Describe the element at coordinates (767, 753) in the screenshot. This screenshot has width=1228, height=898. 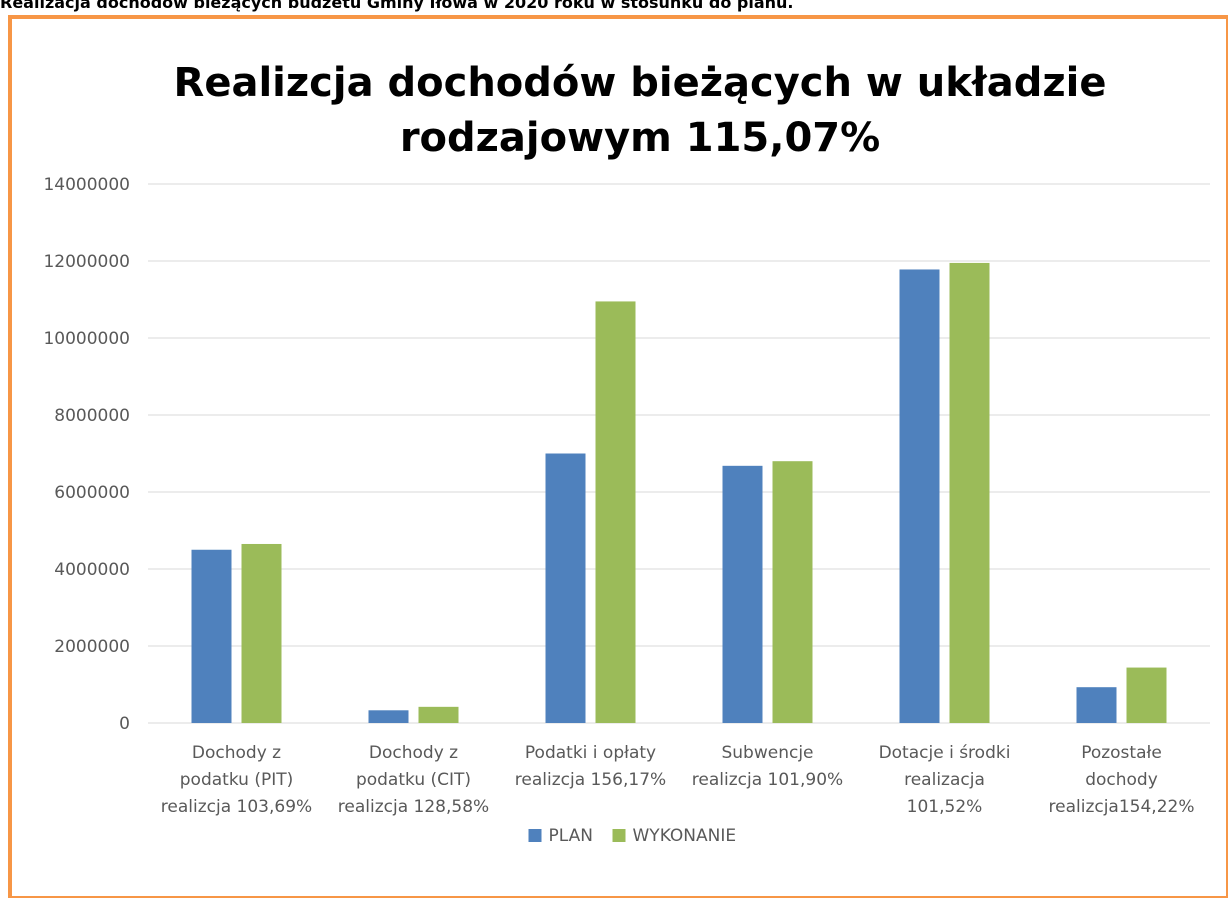
I see `x-tick-label: Subwencje` at that location.